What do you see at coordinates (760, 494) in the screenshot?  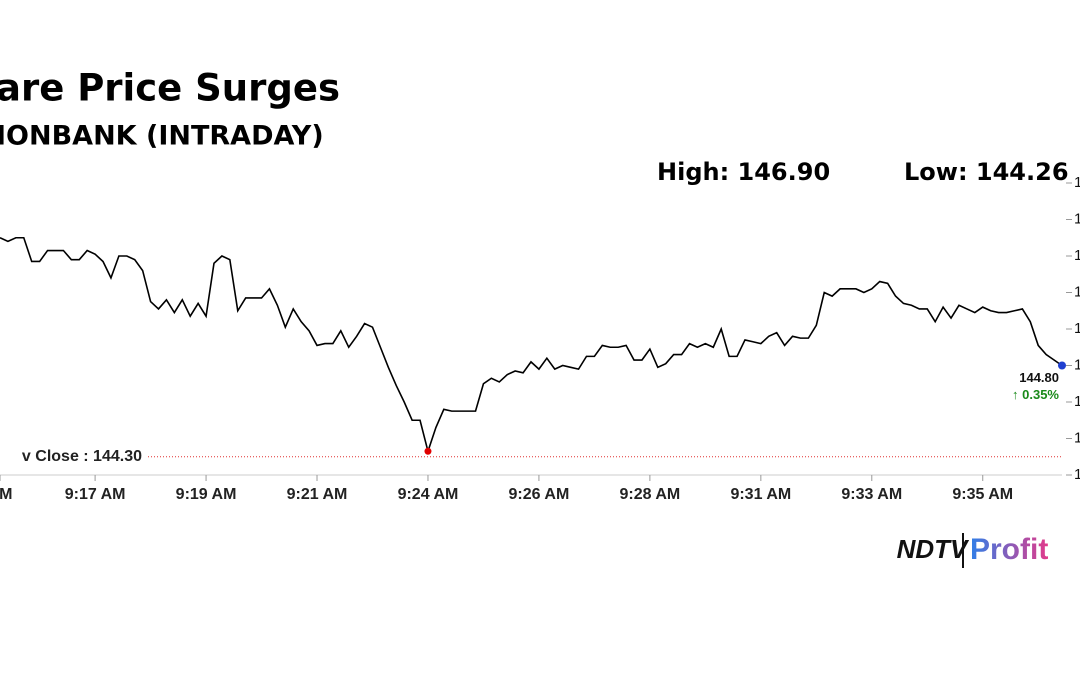 I see `x-tick-label: 9:31 AM` at bounding box center [760, 494].